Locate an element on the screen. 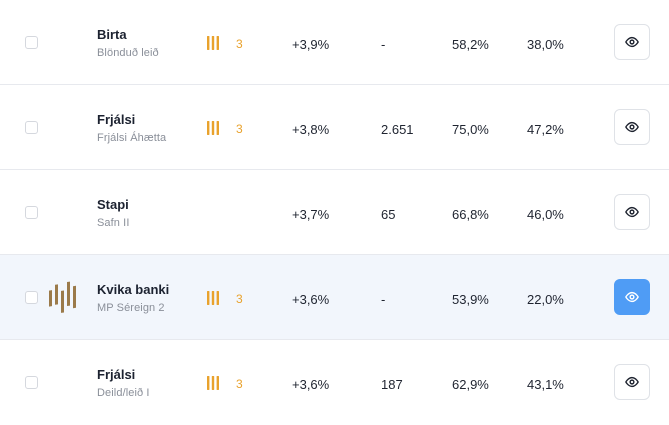 This screenshot has height=425, width=669. fund-name: Birta is located at coordinates (112, 34).